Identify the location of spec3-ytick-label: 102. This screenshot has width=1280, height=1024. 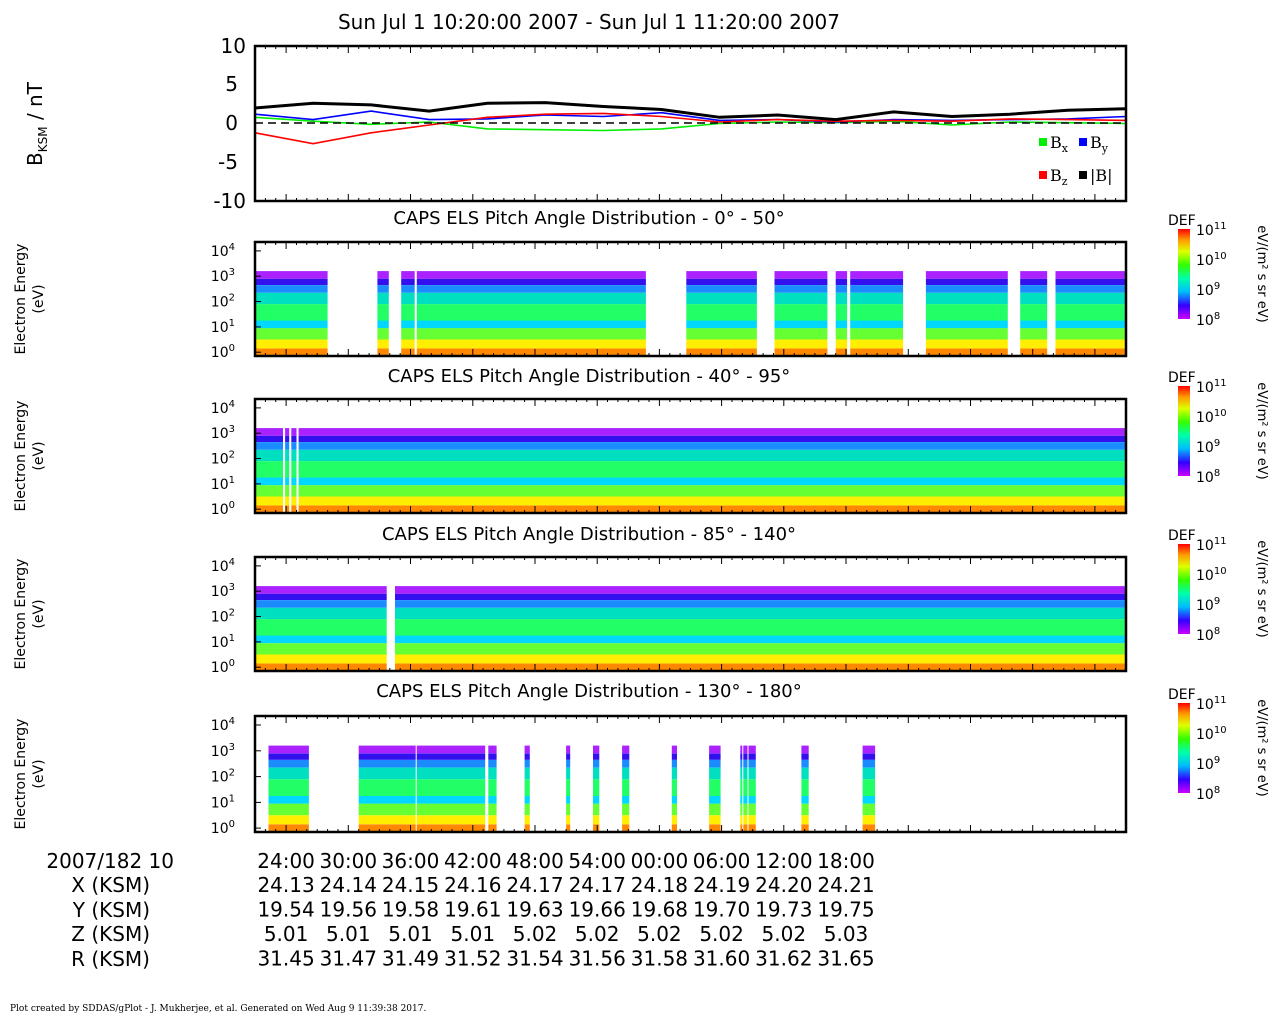
(223, 617).